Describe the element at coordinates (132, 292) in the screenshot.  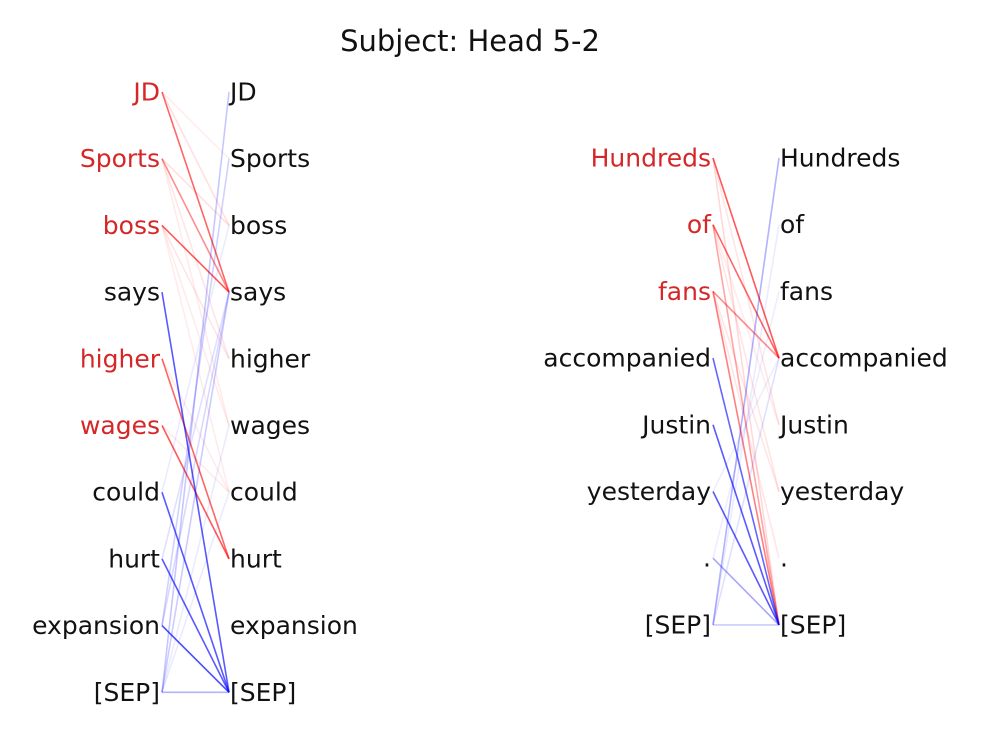
I see `source-token-label: says` at that location.